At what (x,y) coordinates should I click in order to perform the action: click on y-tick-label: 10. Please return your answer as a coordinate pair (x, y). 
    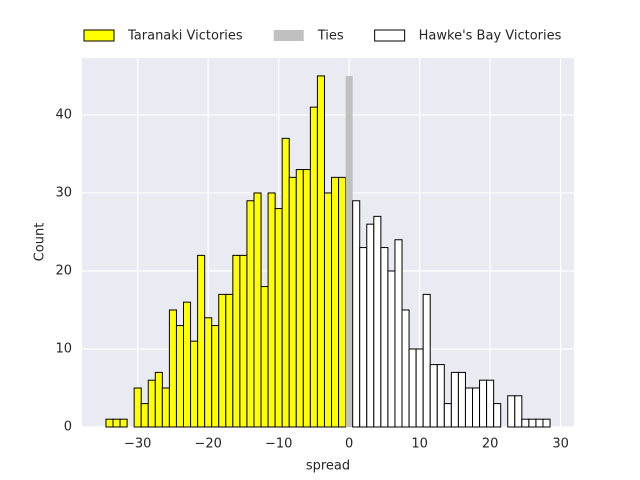
    Looking at the image, I should click on (63, 348).